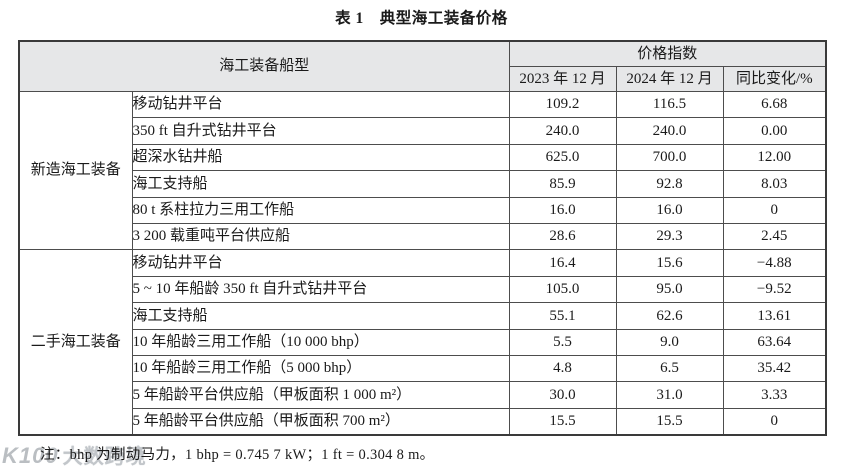 This screenshot has height=471, width=843. What do you see at coordinates (774, 263) in the screenshot?
I see `yoy-change-cell: −4.88` at bounding box center [774, 263].